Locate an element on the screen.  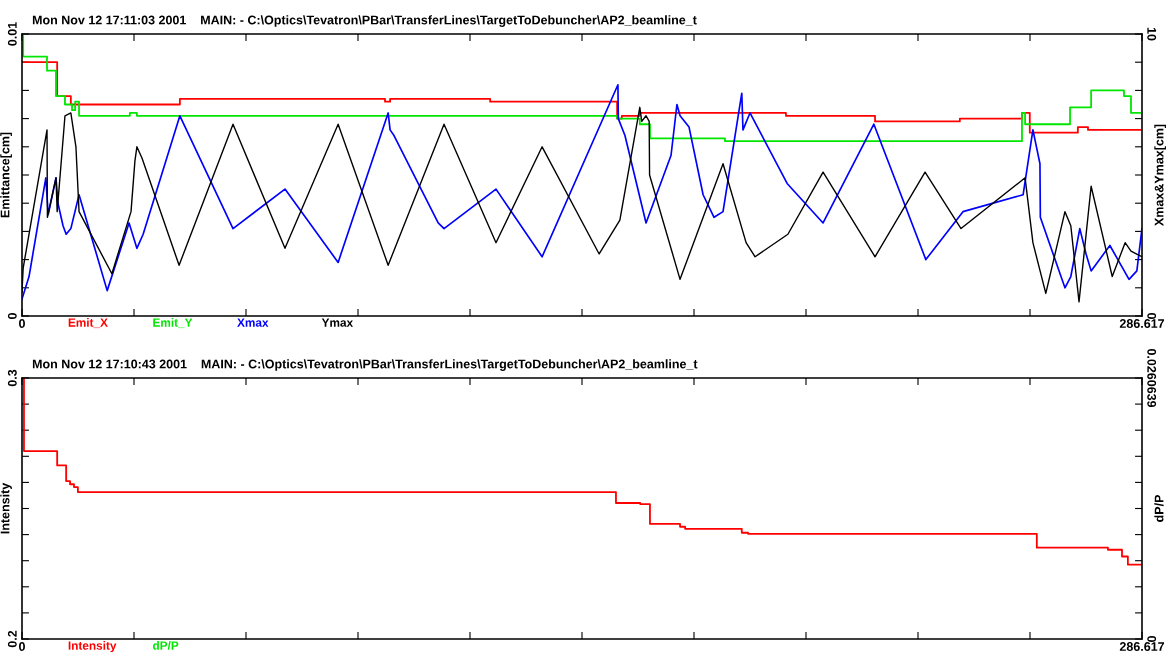
y2-axis-title: Xmax&Ymax[cm] is located at coordinates (1160, 175).